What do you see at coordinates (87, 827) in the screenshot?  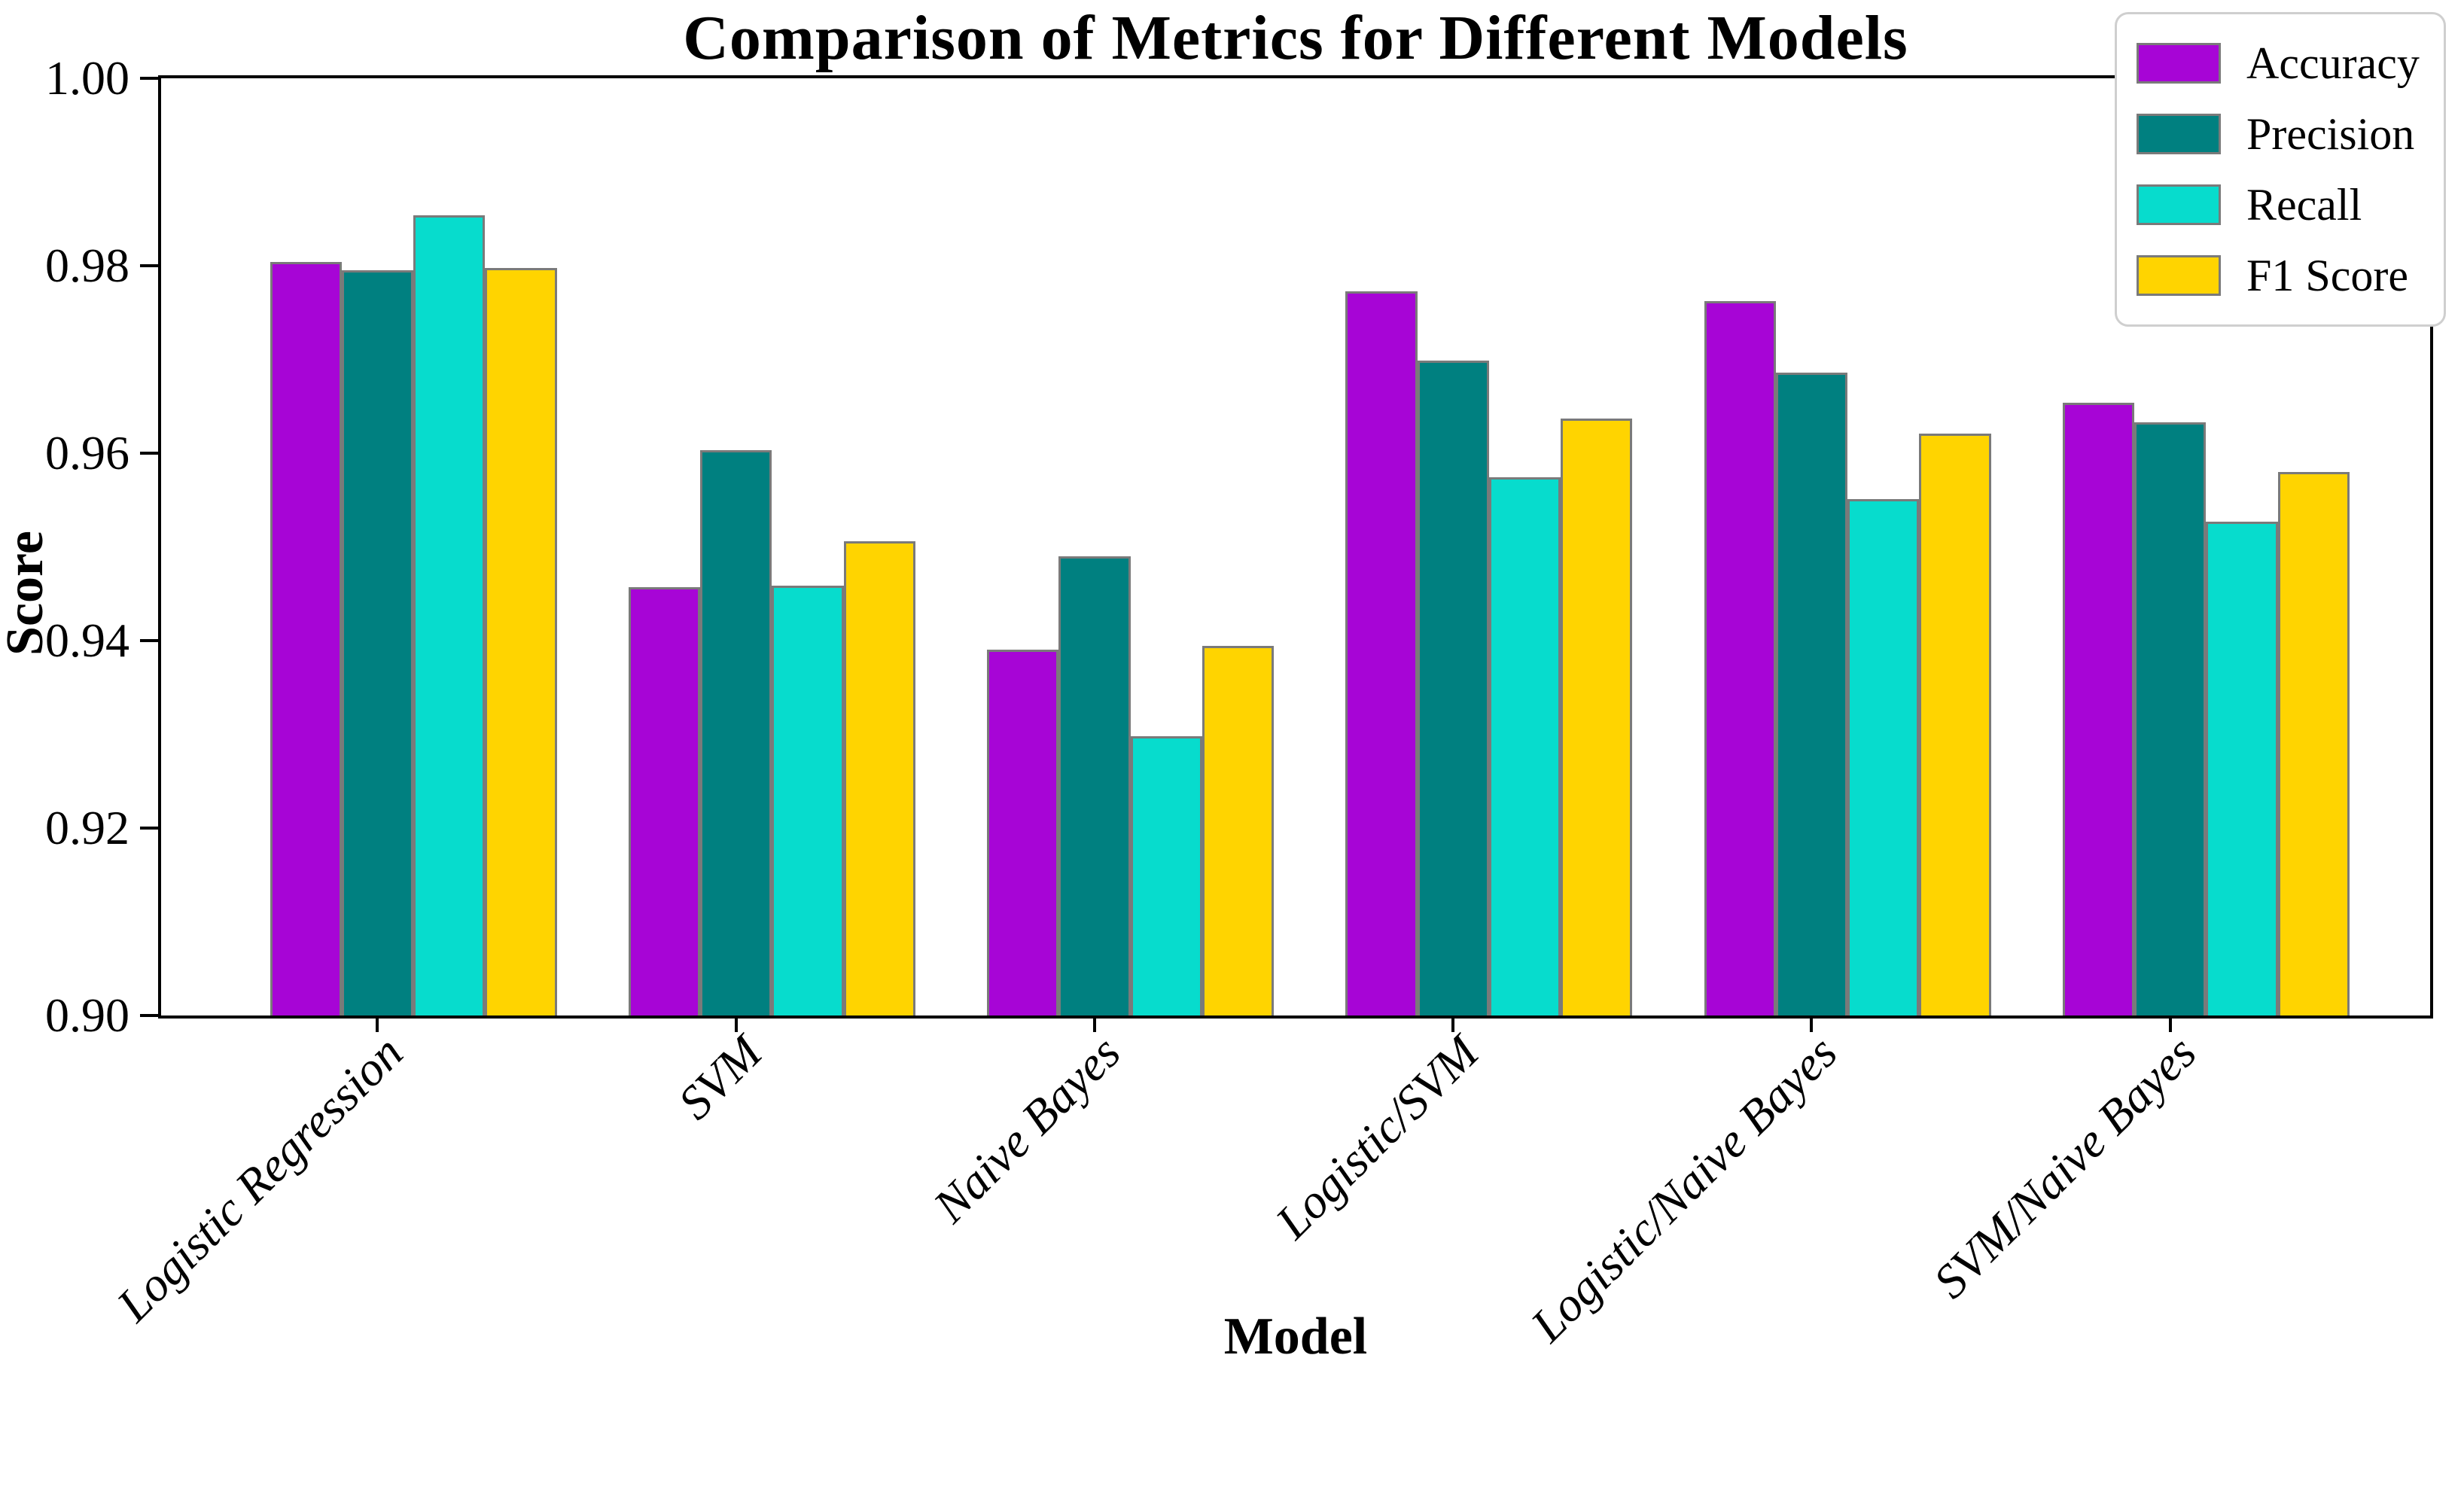 I see `y-tick-label: 0.92` at bounding box center [87, 827].